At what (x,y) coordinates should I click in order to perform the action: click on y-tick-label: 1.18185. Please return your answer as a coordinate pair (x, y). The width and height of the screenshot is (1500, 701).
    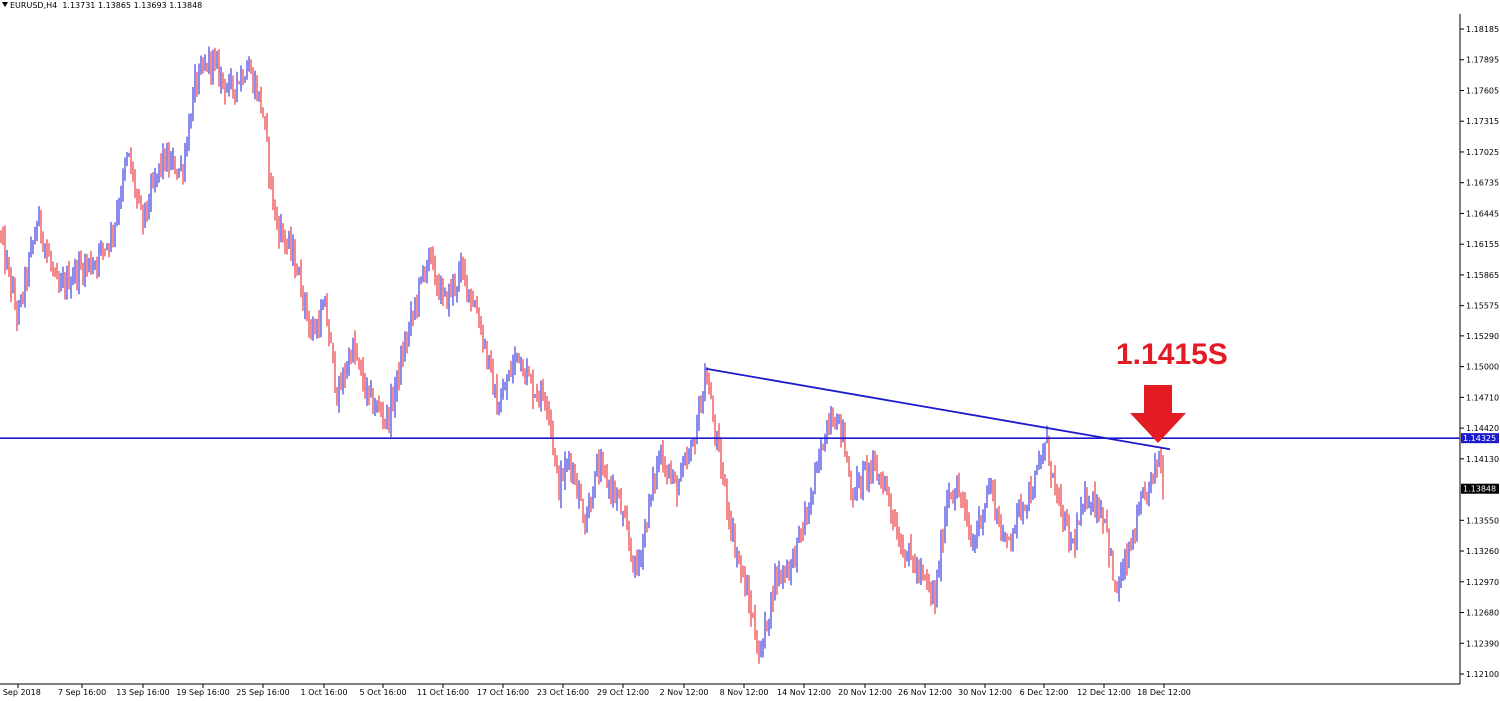
    Looking at the image, I should click on (1482, 29).